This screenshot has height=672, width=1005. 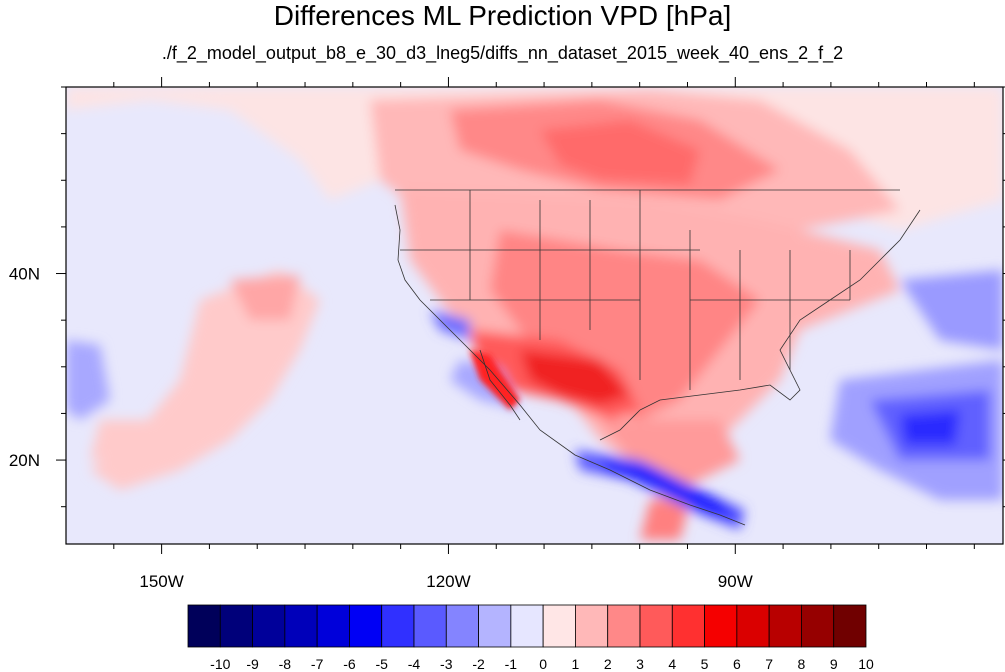 What do you see at coordinates (511, 664) in the screenshot?
I see `colorbar-label: -1` at bounding box center [511, 664].